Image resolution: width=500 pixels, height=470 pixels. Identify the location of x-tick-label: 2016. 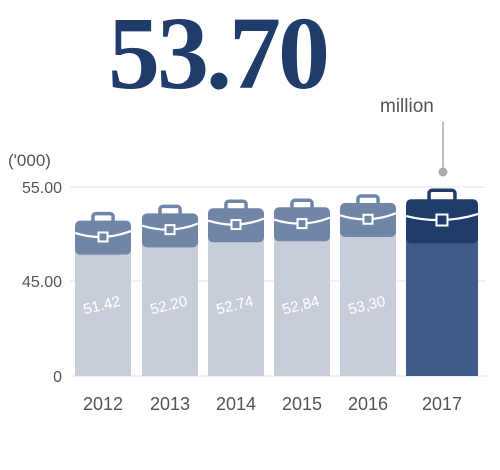
(368, 404).